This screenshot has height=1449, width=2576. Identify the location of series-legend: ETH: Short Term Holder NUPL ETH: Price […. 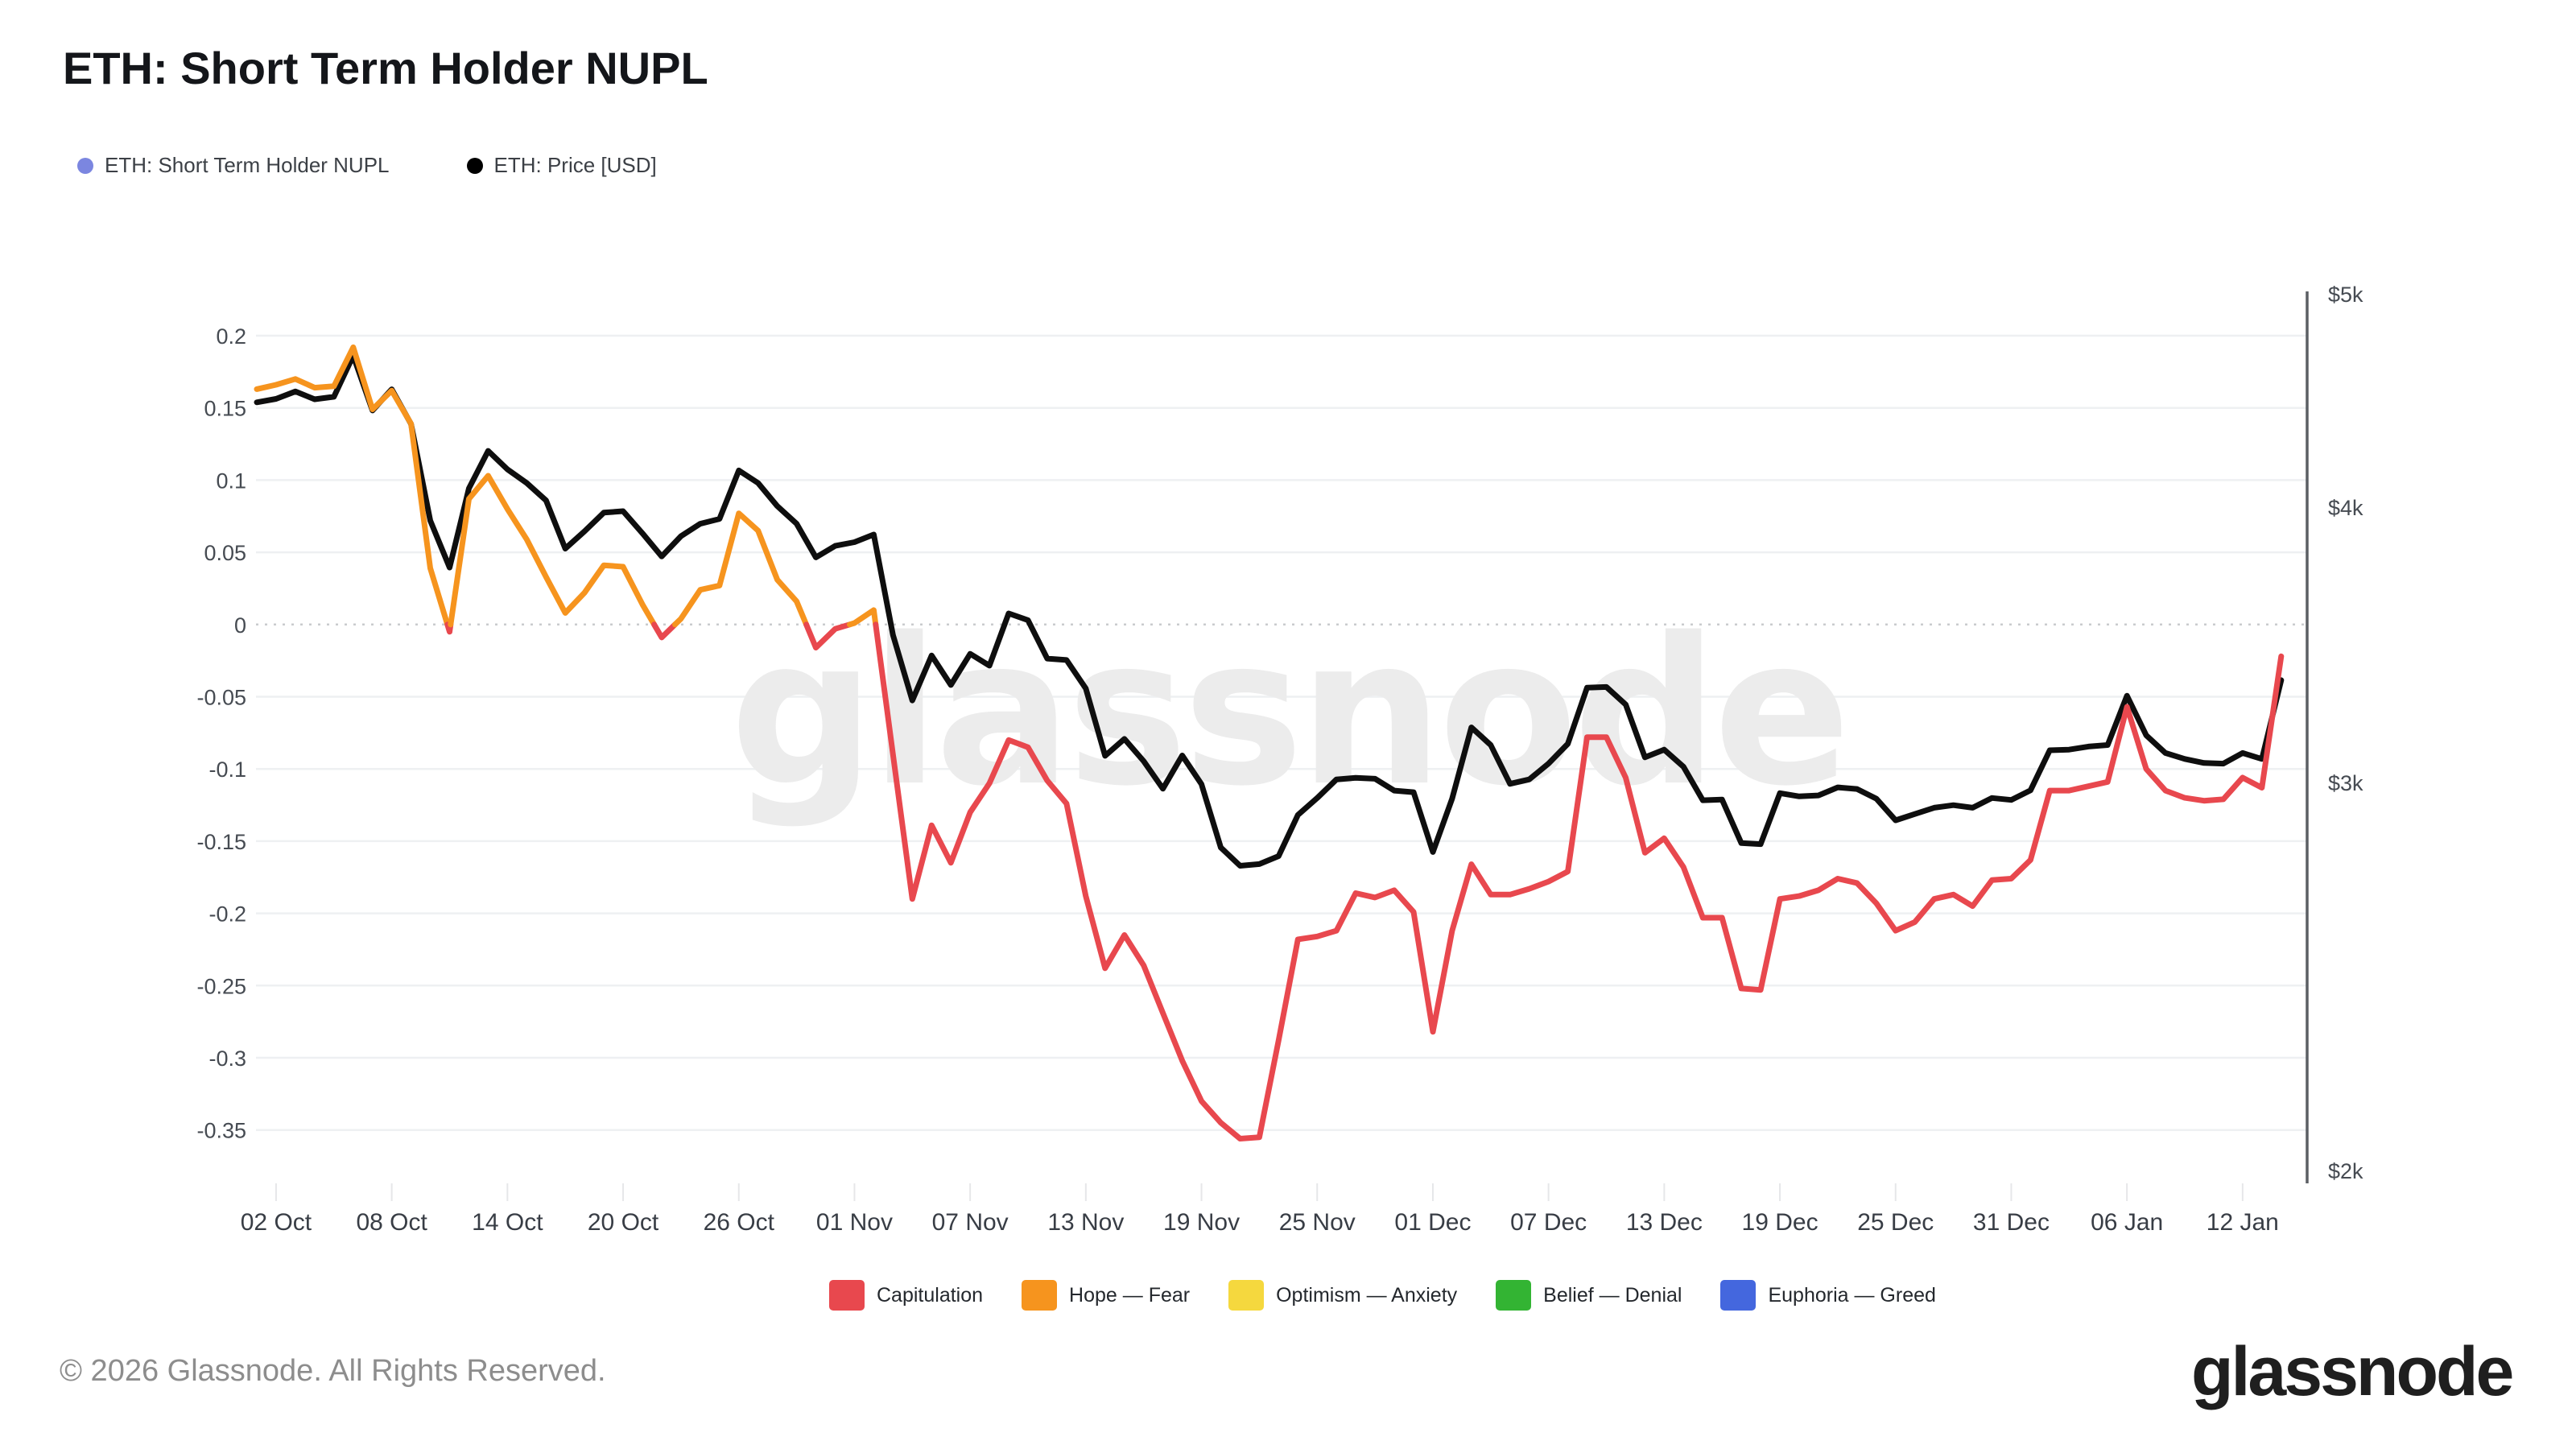
(367, 165).